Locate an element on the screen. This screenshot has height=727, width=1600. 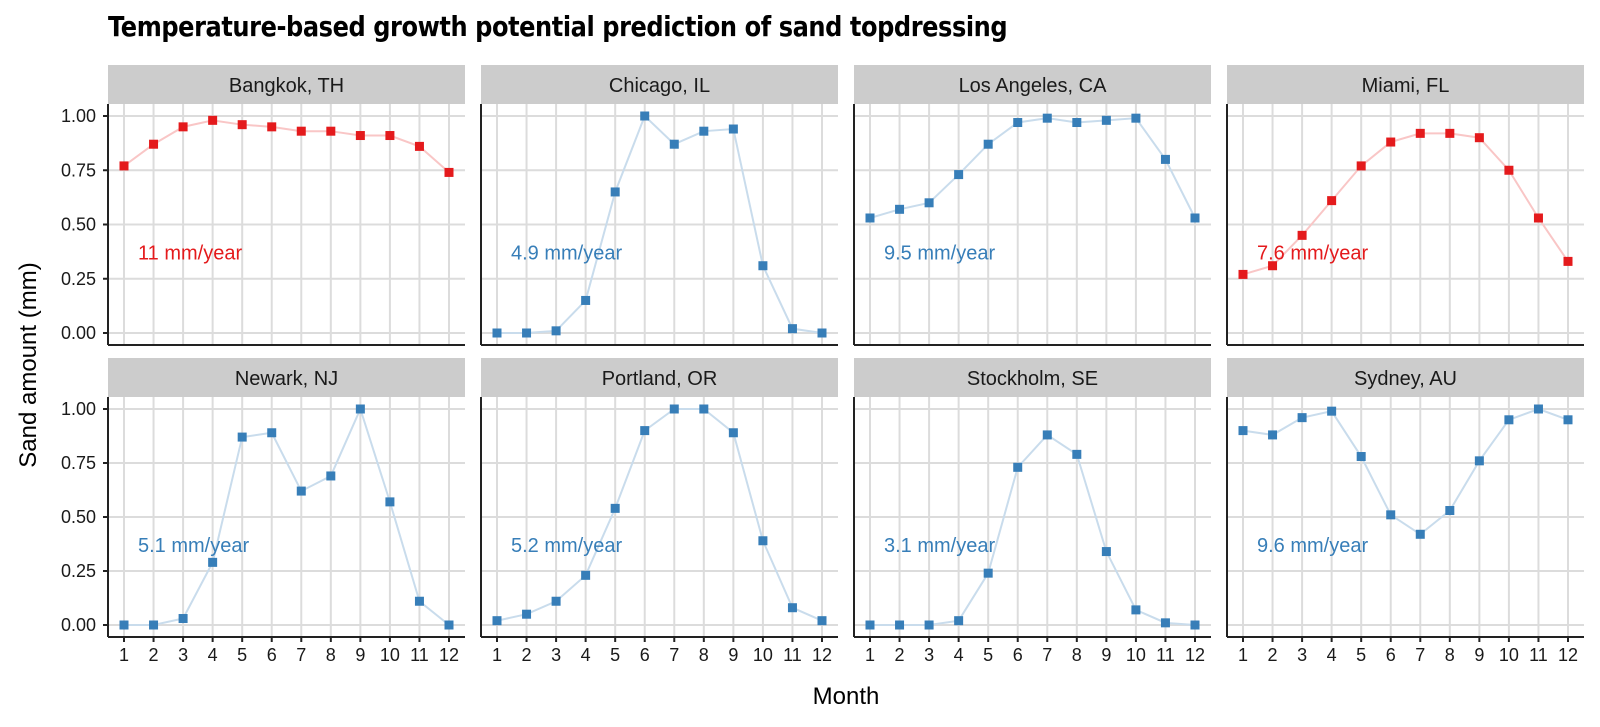
y-tick-label: 0.50 is located at coordinates (78, 517).